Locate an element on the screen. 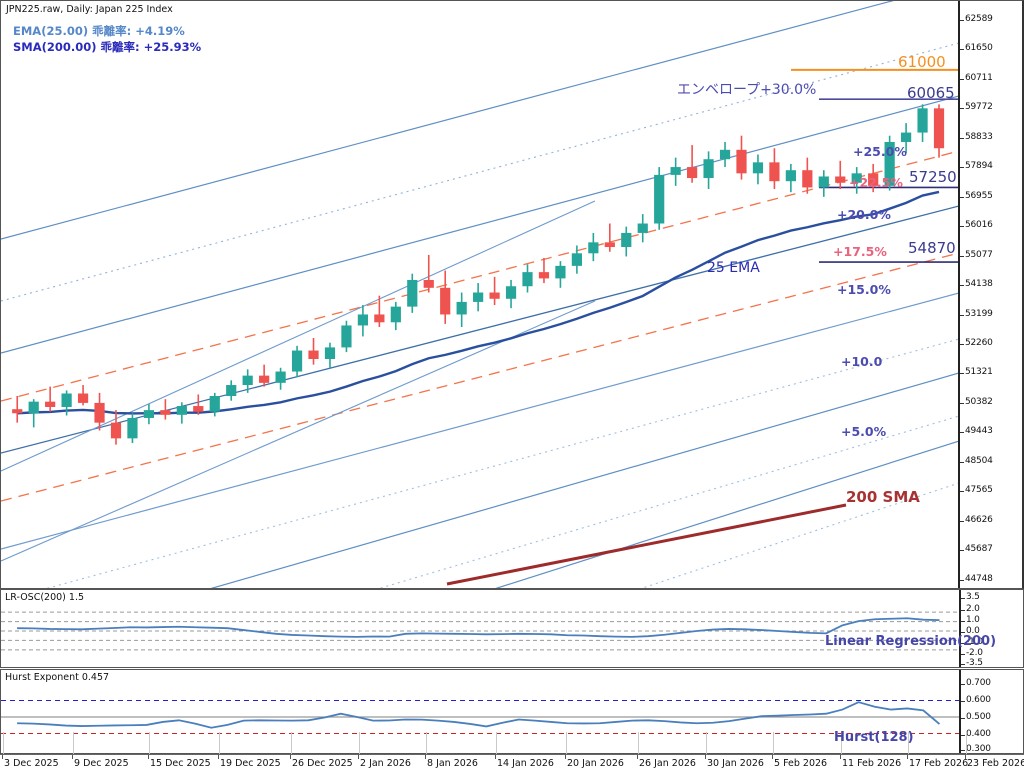 The image size is (1024, 773). lr-tick-label: -3.5 is located at coordinates (974, 663).